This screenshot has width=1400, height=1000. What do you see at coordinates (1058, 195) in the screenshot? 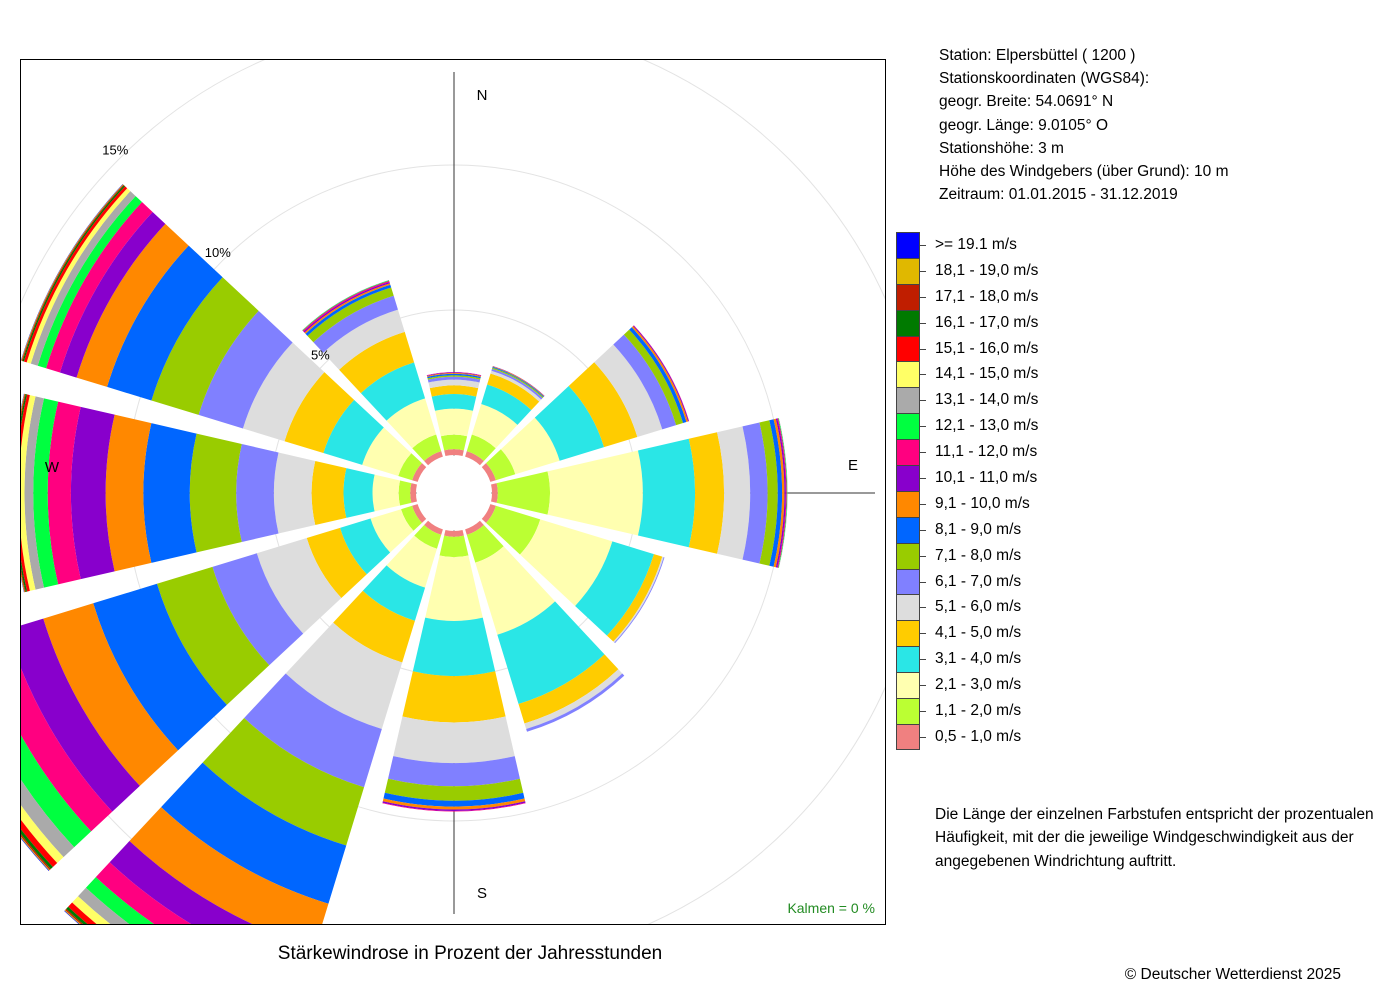
I see `time-period: Zeitraum: 01.01.2015 - 31.12.2019` at bounding box center [1058, 195].